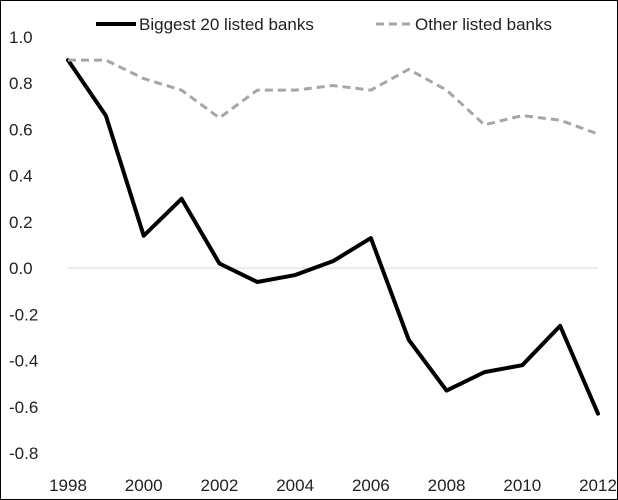 The width and height of the screenshot is (618, 500). I want to click on x-tick-label: 2012, so click(598, 485).